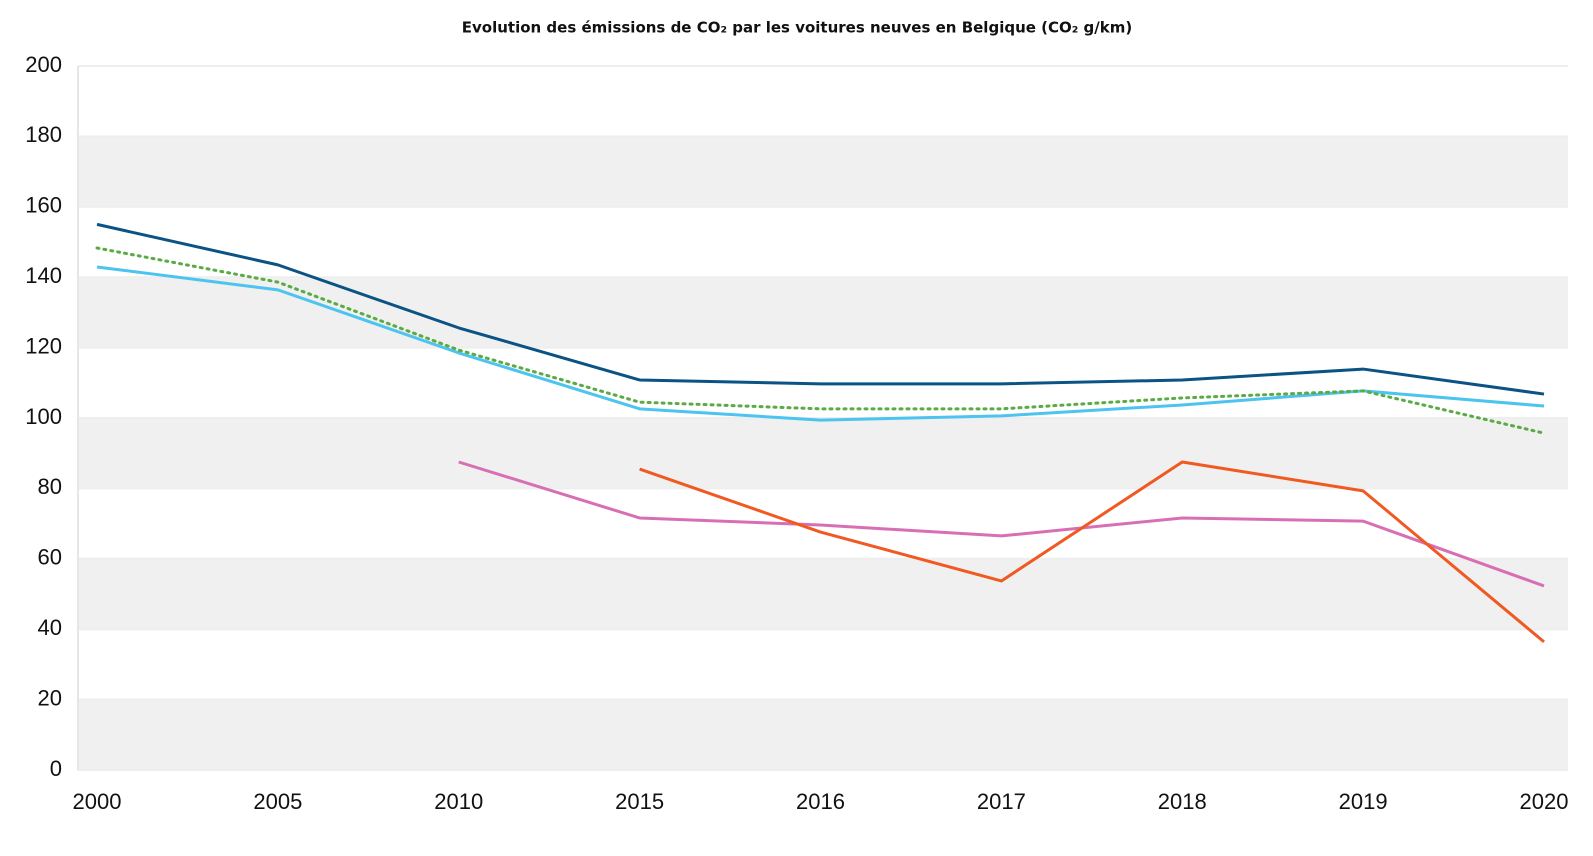 This screenshot has width=1593, height=856. I want to click on y-tick-label: 40, so click(50, 627).